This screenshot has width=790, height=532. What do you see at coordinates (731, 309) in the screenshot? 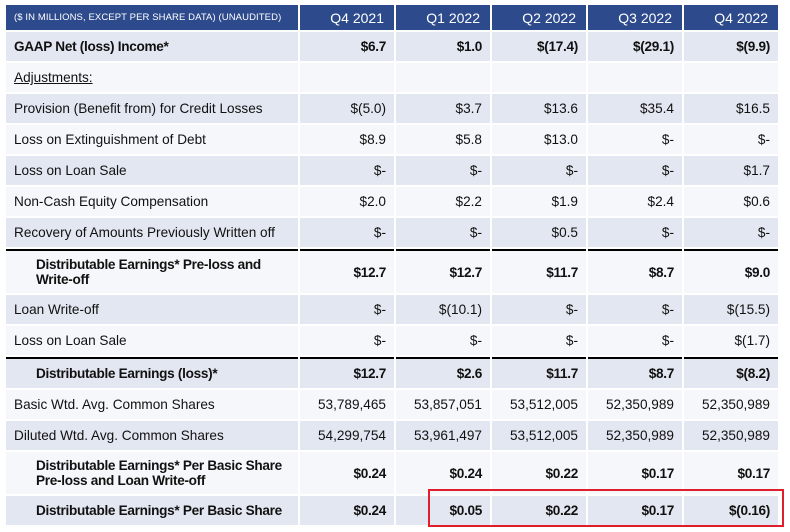
I see `cell: $(15.5)` at bounding box center [731, 309].